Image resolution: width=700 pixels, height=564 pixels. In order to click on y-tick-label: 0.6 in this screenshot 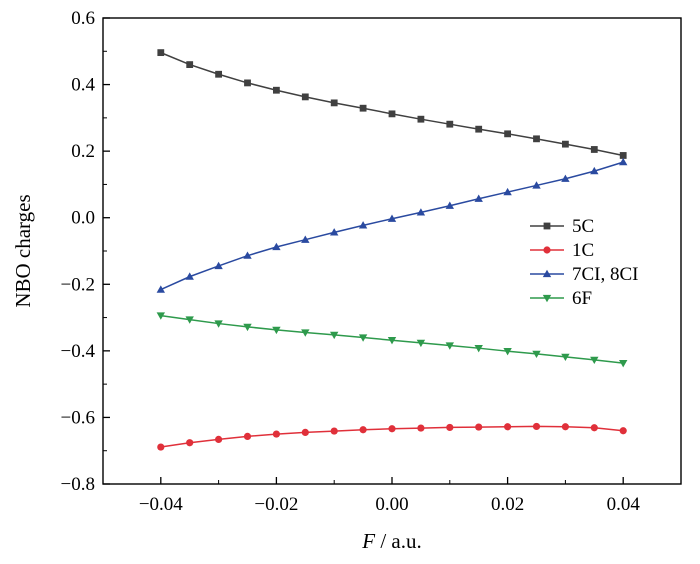, I will do `click(83, 18)`.